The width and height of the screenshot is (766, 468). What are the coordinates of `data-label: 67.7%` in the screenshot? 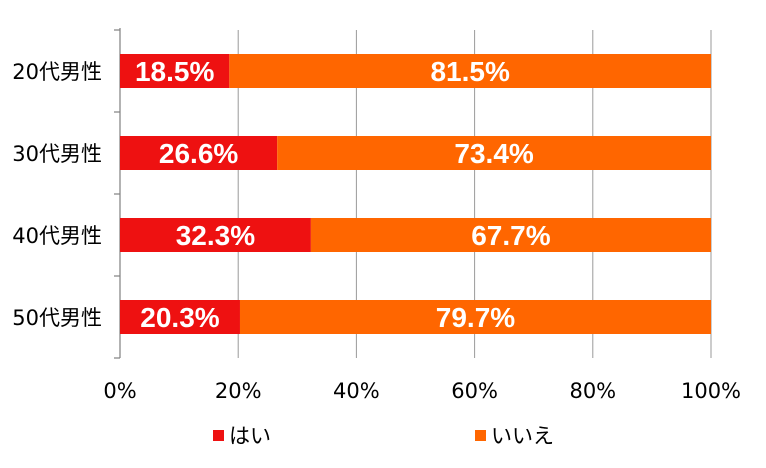 It's located at (510, 235).